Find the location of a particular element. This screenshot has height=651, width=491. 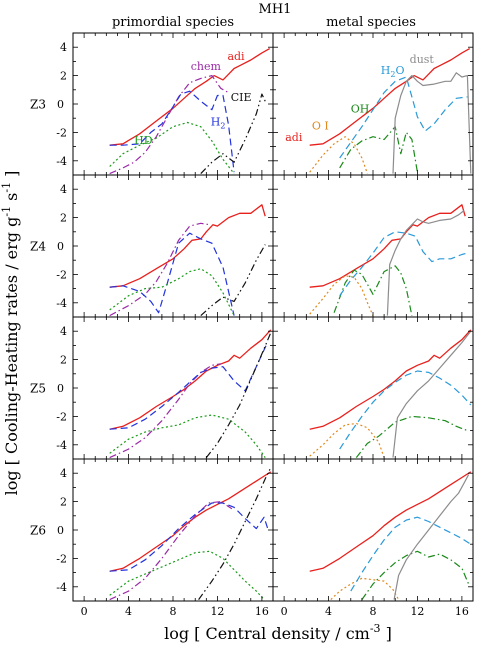

series-hd-z4-primordial is located at coordinates (172, 292).